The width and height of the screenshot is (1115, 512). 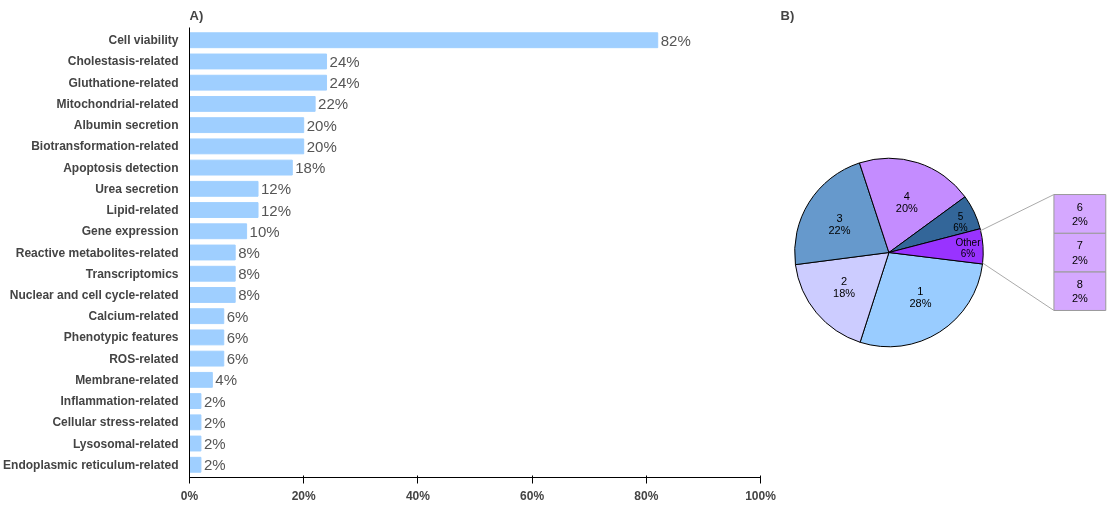 What do you see at coordinates (844, 280) in the screenshot?
I see `slice-label: 2` at bounding box center [844, 280].